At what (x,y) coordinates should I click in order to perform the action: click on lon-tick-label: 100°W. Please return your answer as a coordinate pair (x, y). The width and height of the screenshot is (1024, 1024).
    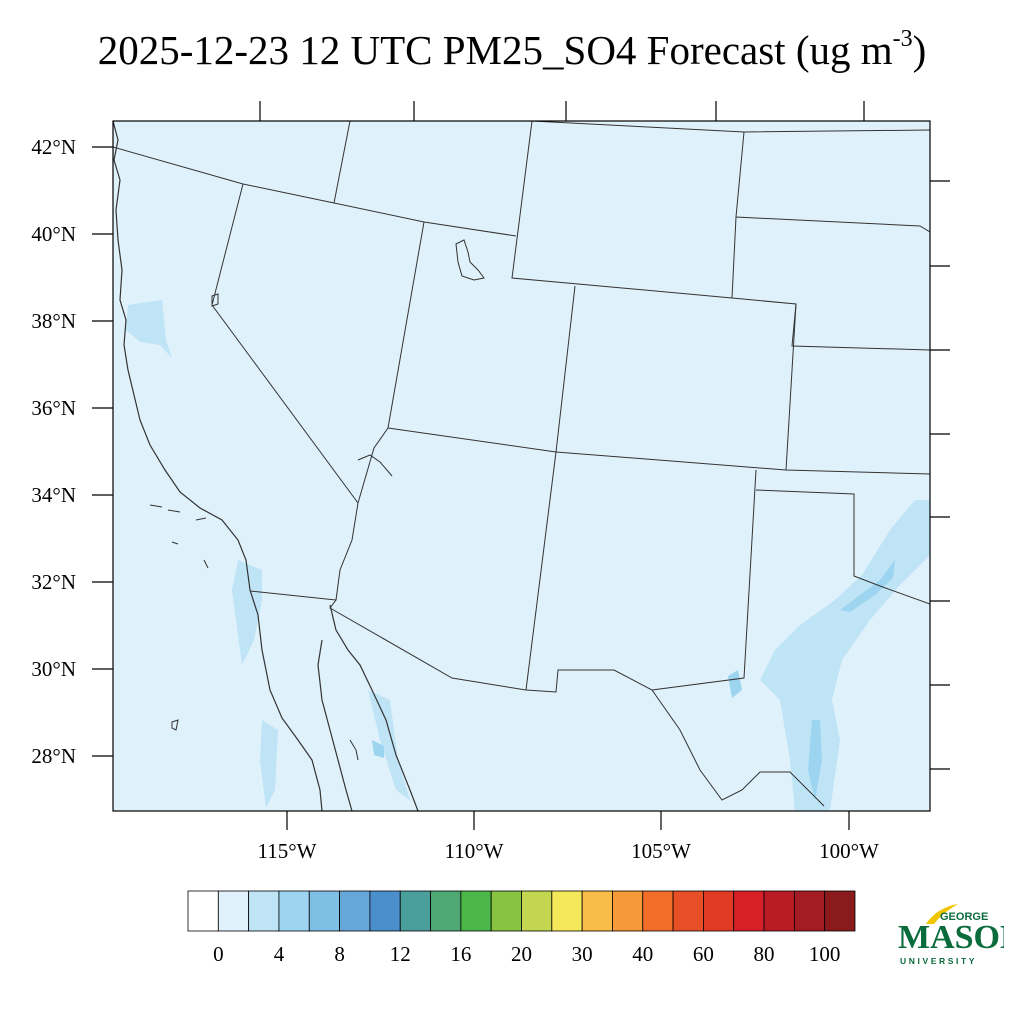
    Looking at the image, I should click on (849, 851).